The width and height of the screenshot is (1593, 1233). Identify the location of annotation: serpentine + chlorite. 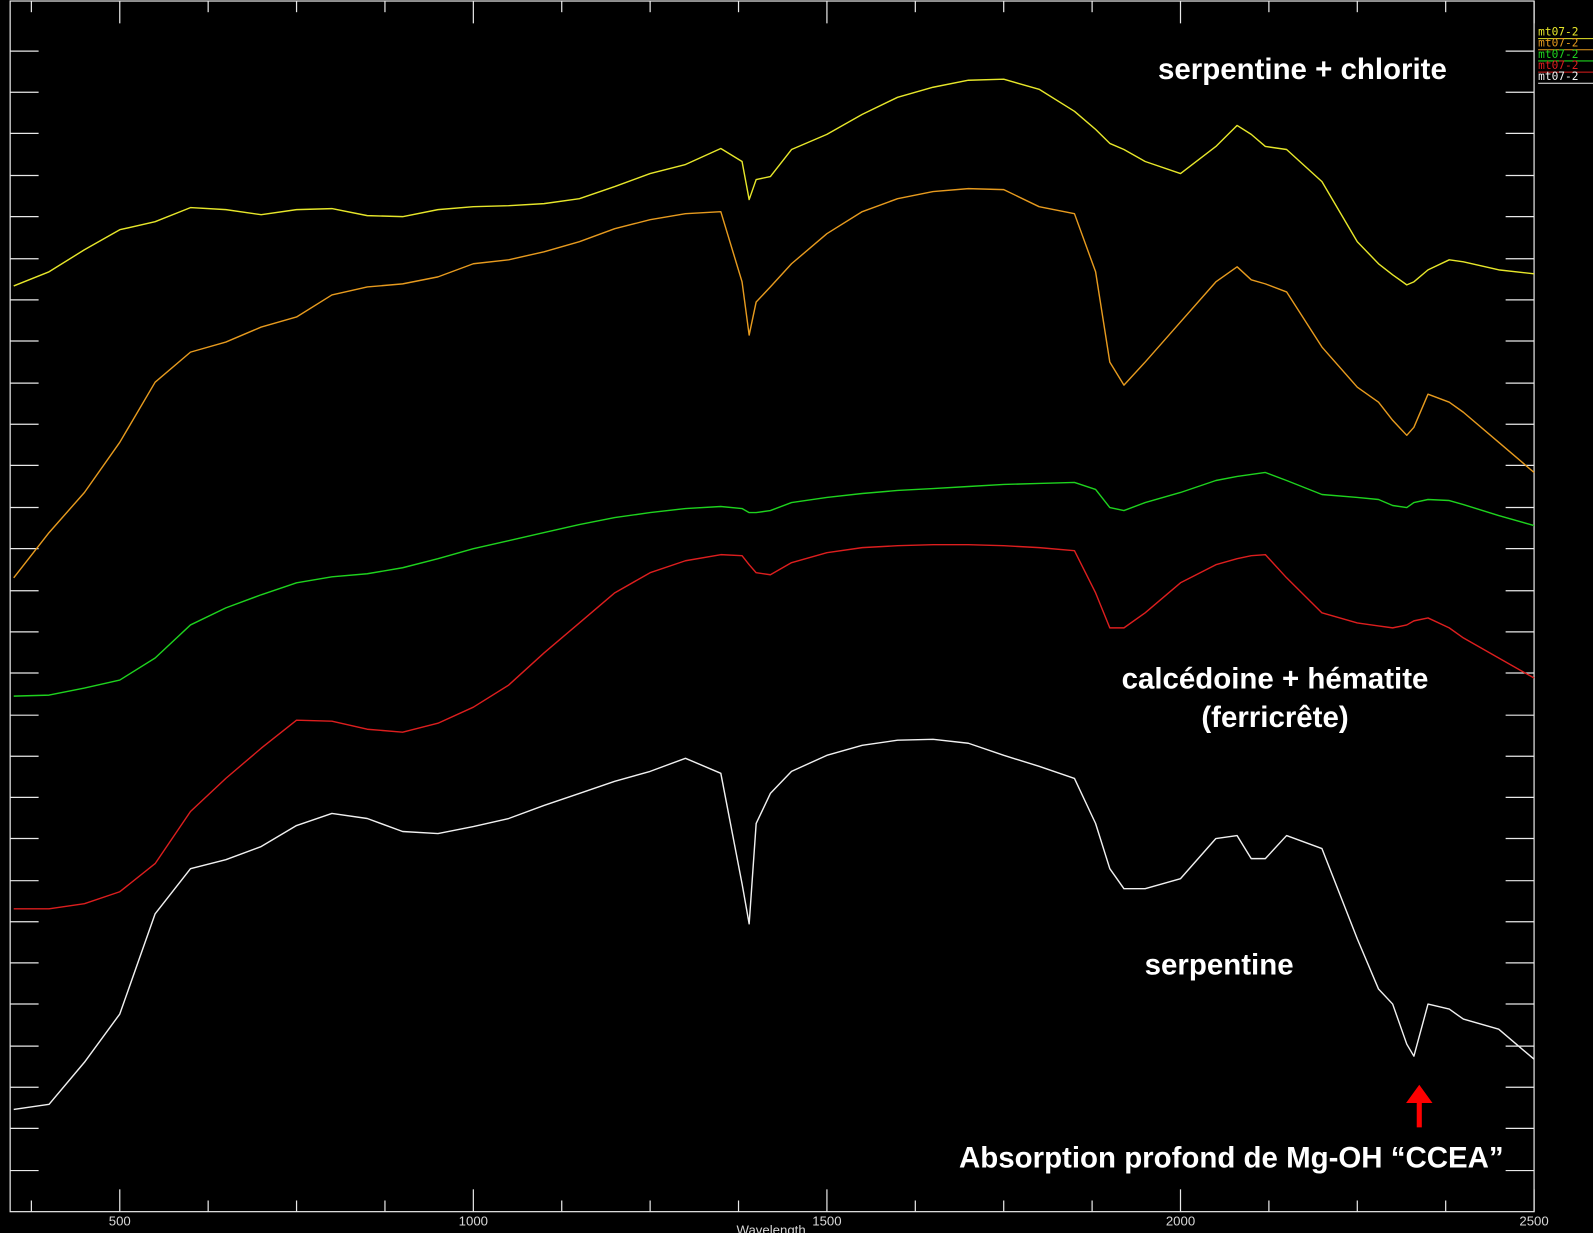
(1302, 69).